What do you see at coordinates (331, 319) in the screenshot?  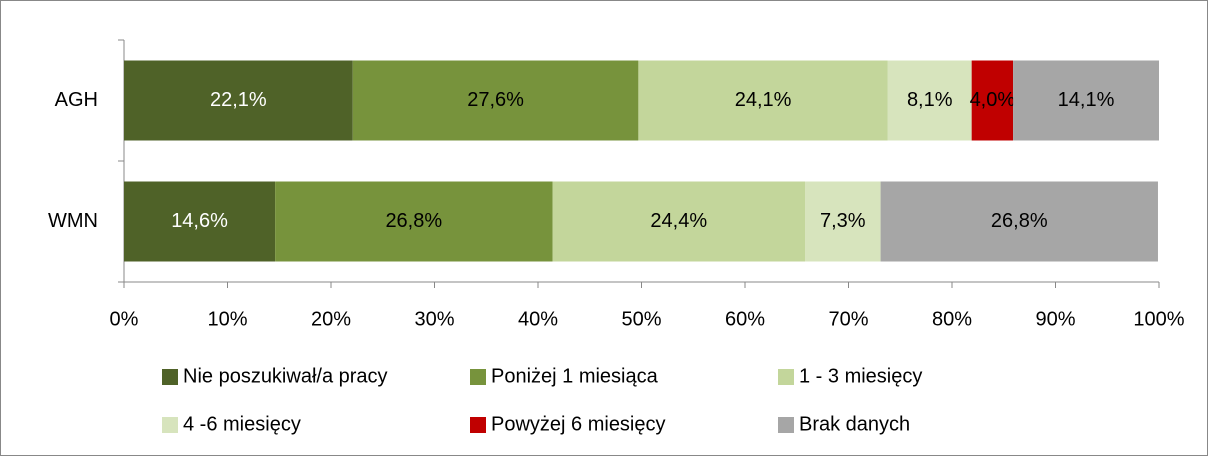 I see `x-tick-label: 20%` at bounding box center [331, 319].